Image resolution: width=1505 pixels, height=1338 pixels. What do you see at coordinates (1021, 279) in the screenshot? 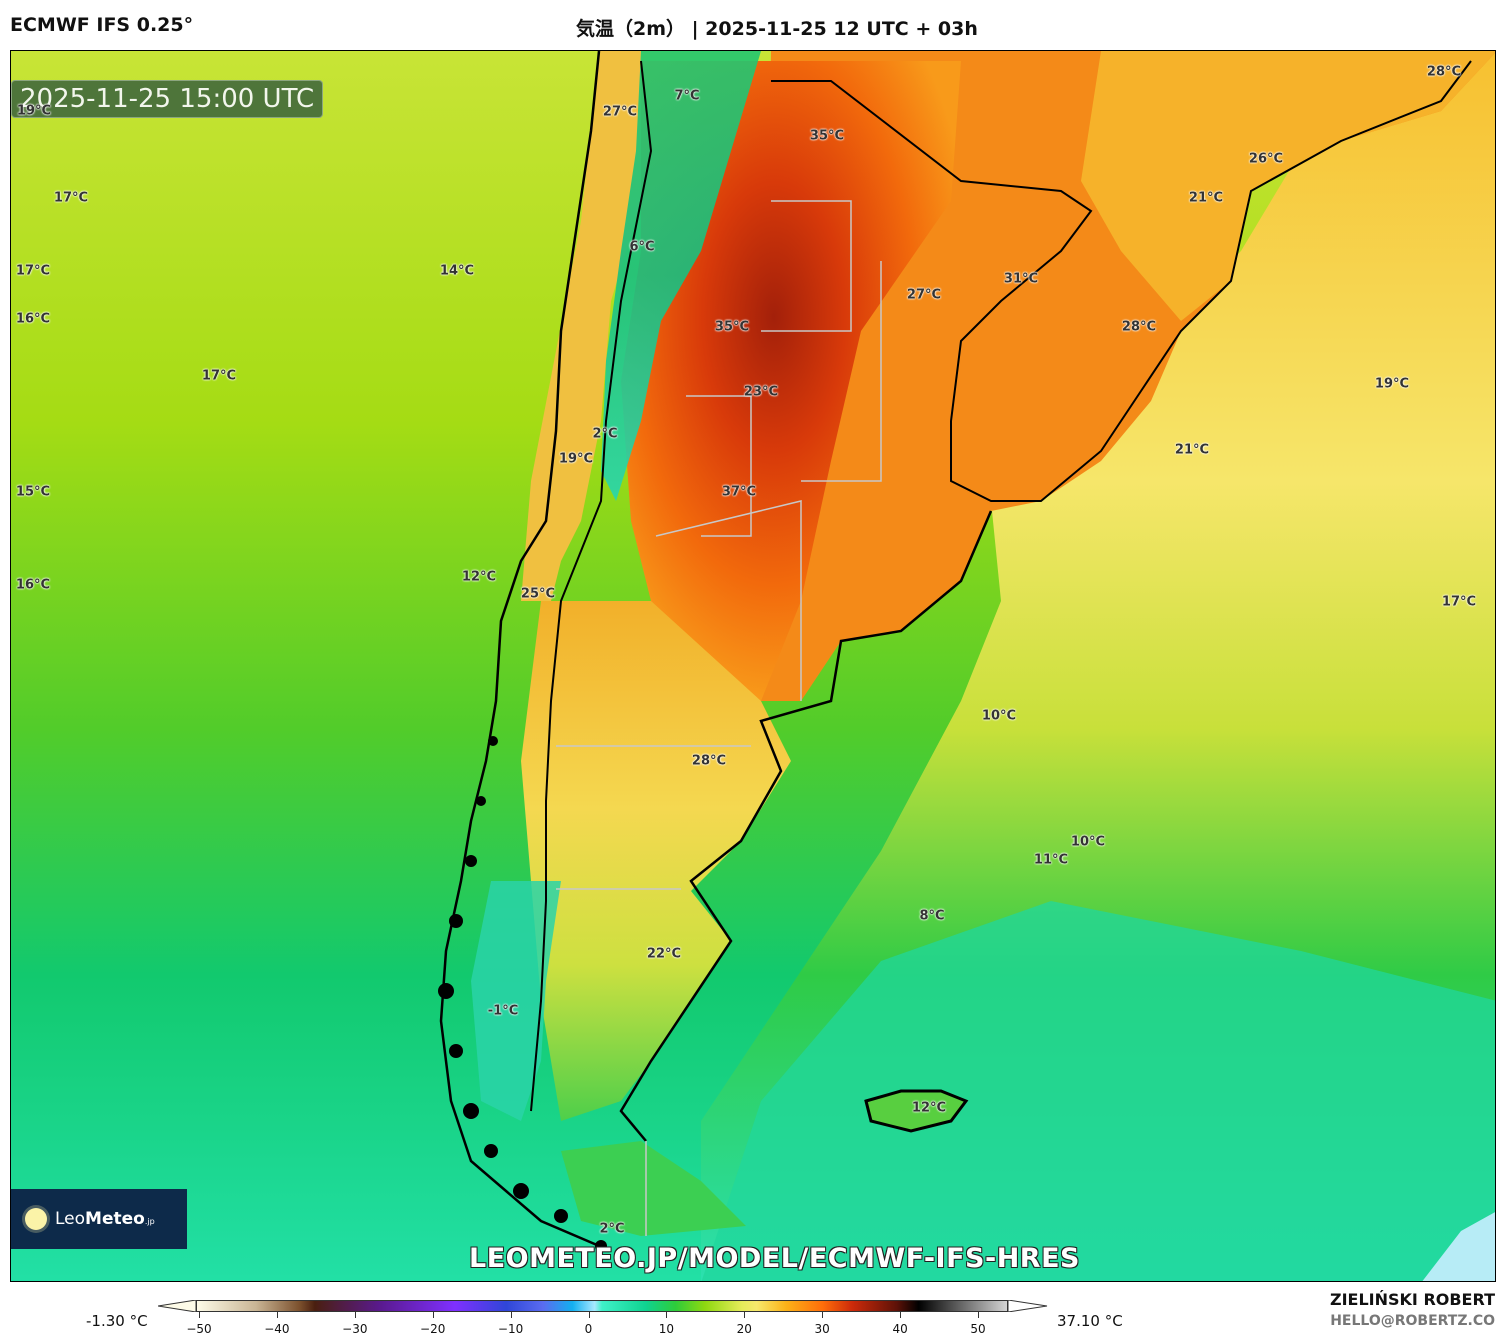
I see `temperature-label: 31°C` at bounding box center [1021, 279].